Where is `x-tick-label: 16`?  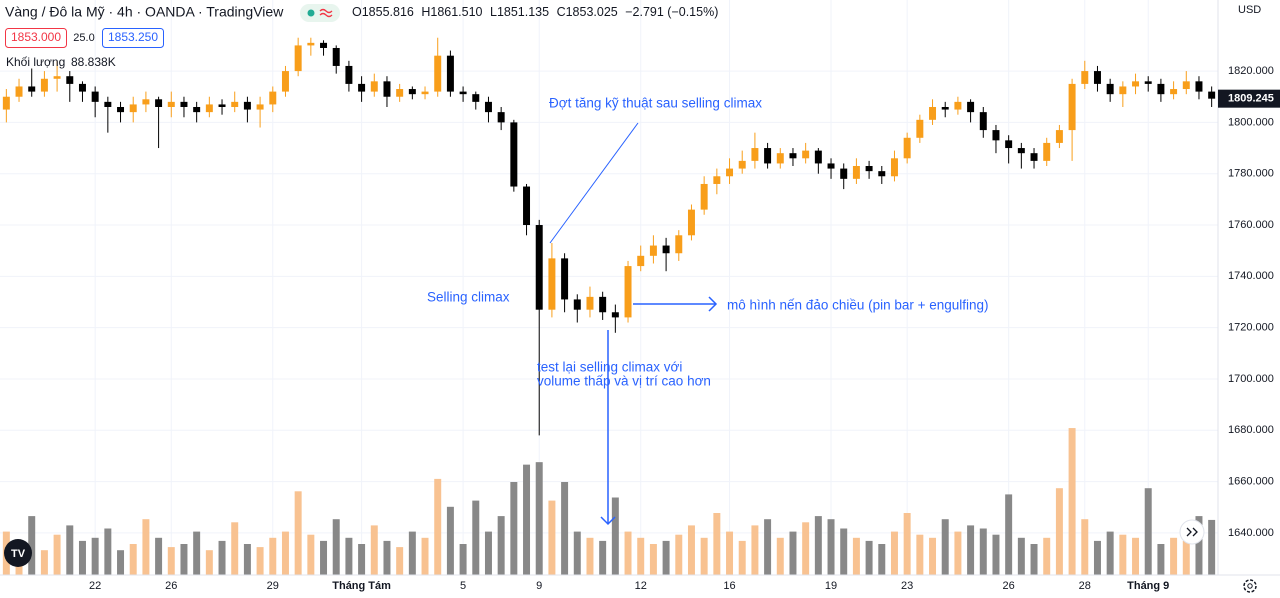 x-tick-label: 16 is located at coordinates (729, 586).